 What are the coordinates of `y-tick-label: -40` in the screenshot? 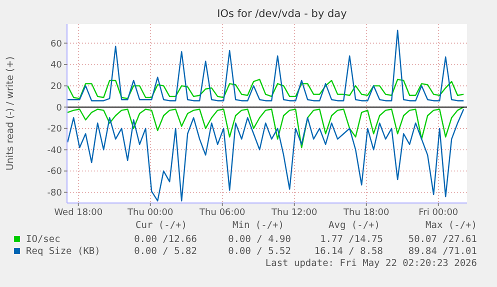 It's located at (54, 151).